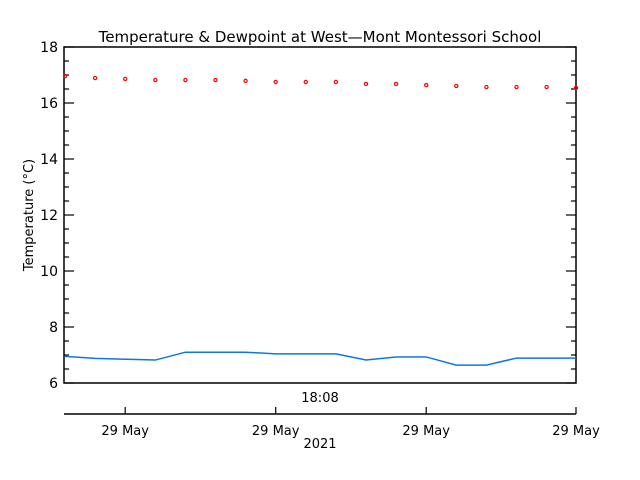  I want to click on time-label: 18:08, so click(319, 398).